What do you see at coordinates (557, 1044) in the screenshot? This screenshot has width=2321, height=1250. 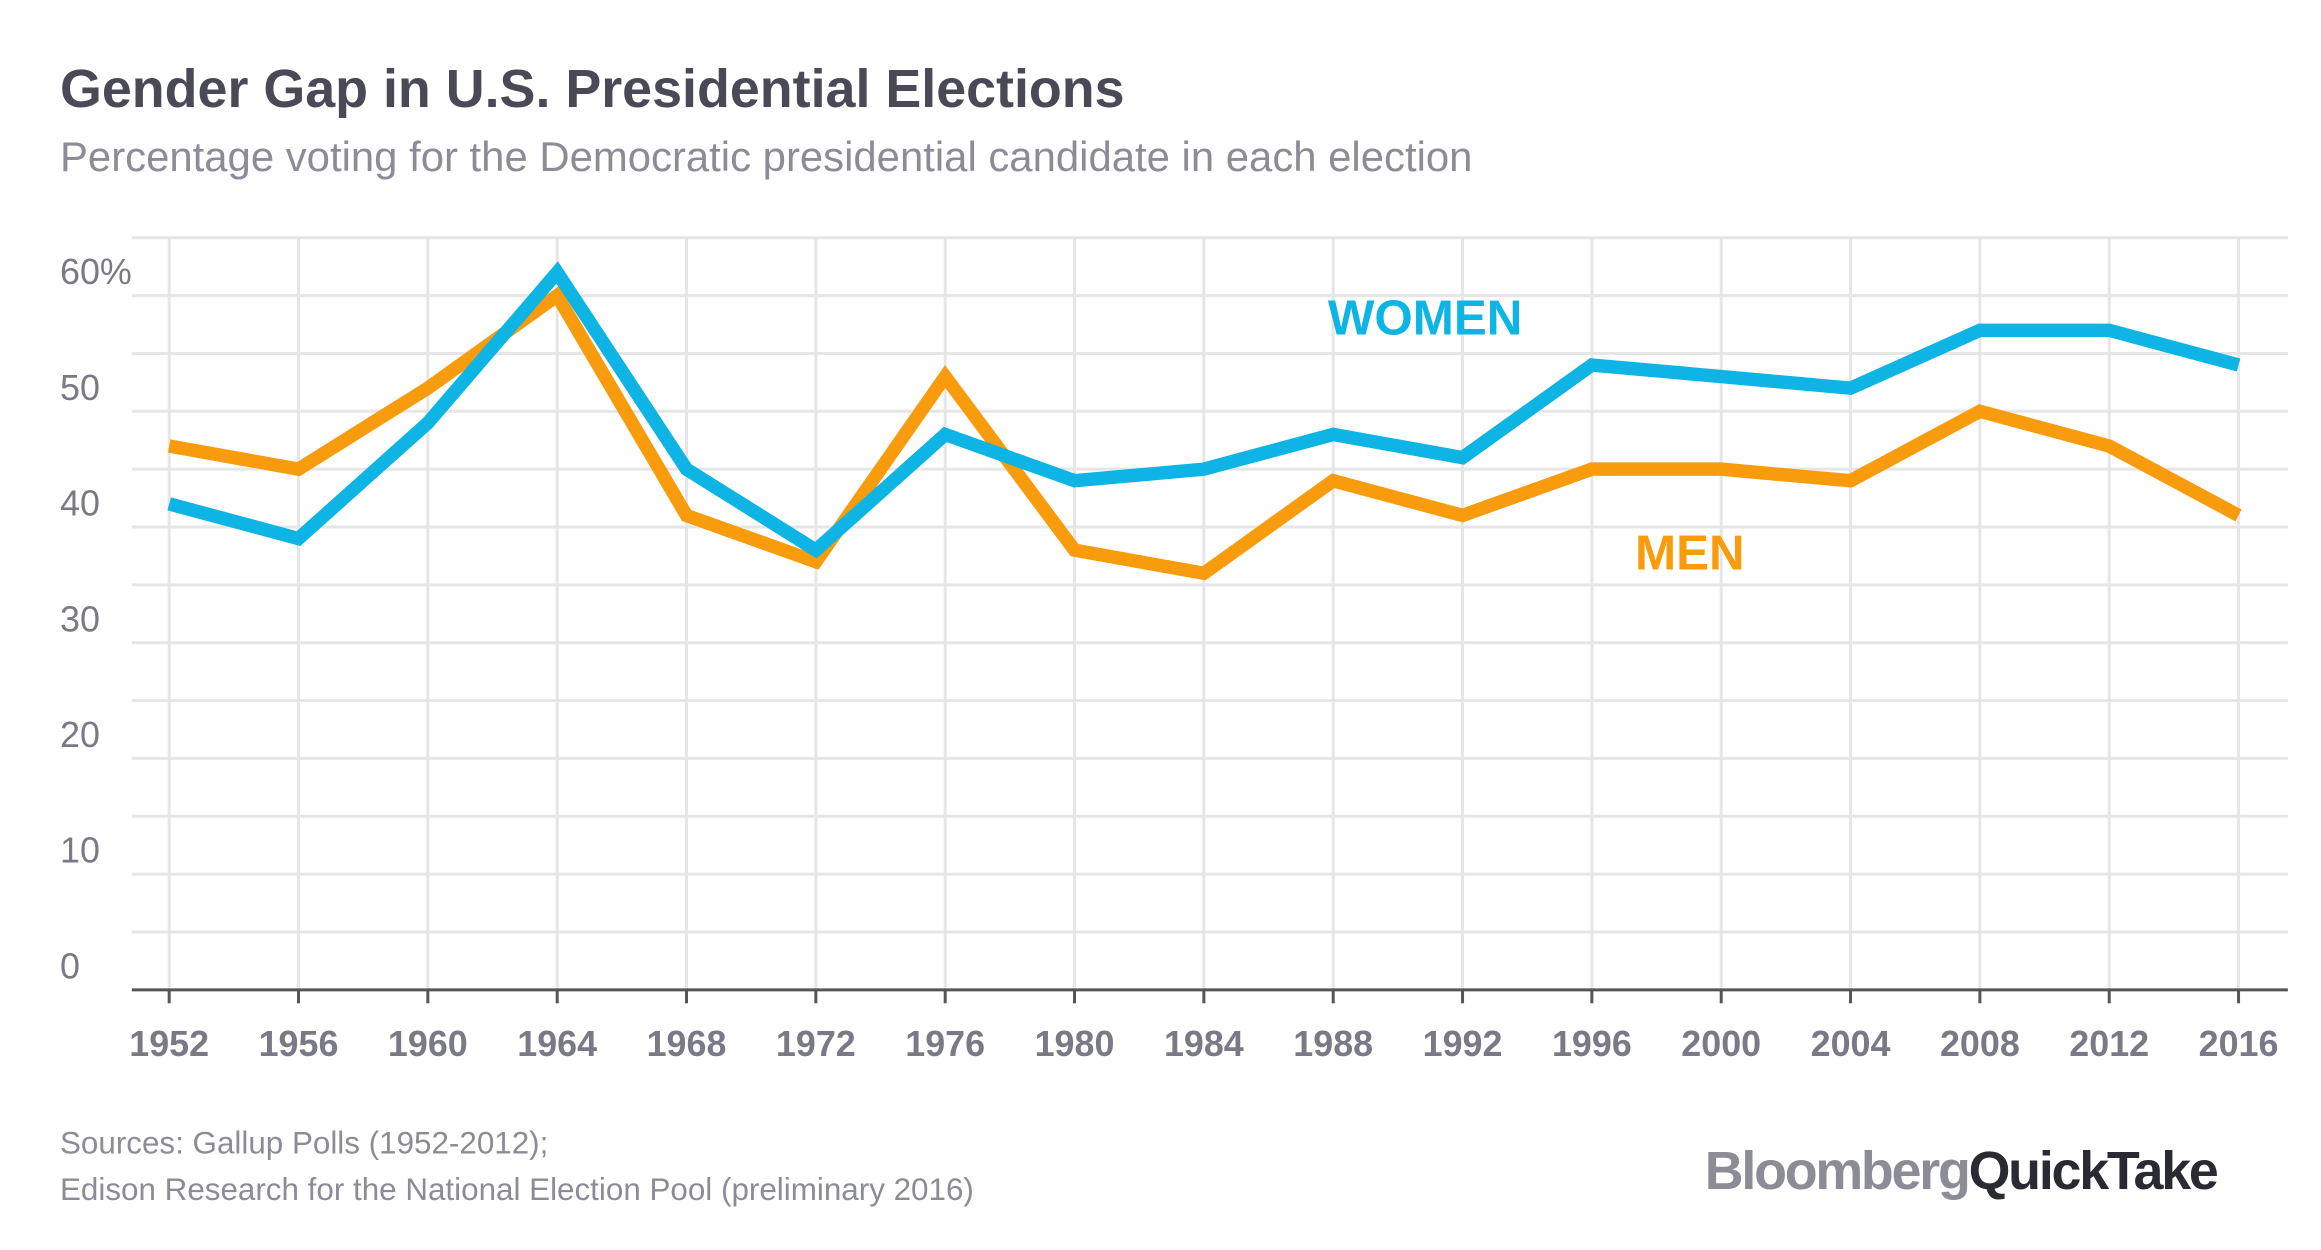 I see `x-tick-label: 1964` at bounding box center [557, 1044].